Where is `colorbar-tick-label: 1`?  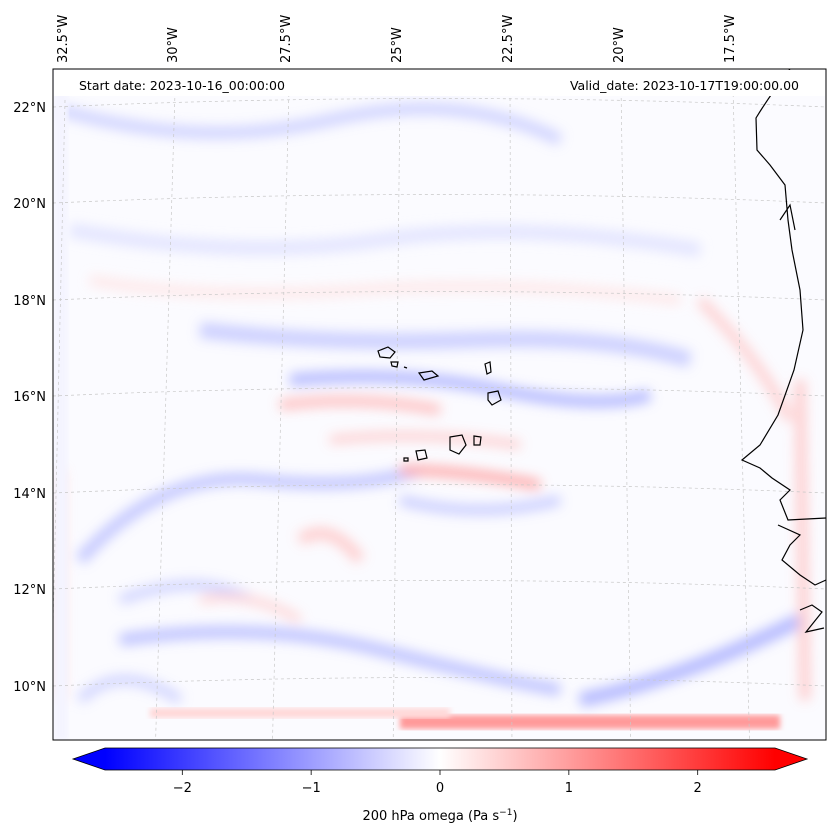 colorbar-tick-label: 1 is located at coordinates (569, 788).